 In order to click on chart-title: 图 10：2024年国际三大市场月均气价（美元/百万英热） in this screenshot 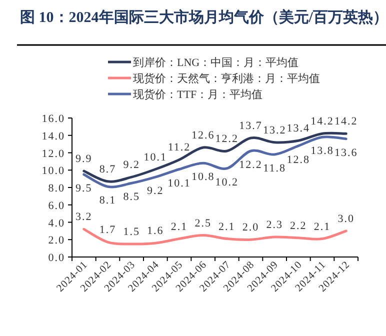, I will do `click(203, 17)`.